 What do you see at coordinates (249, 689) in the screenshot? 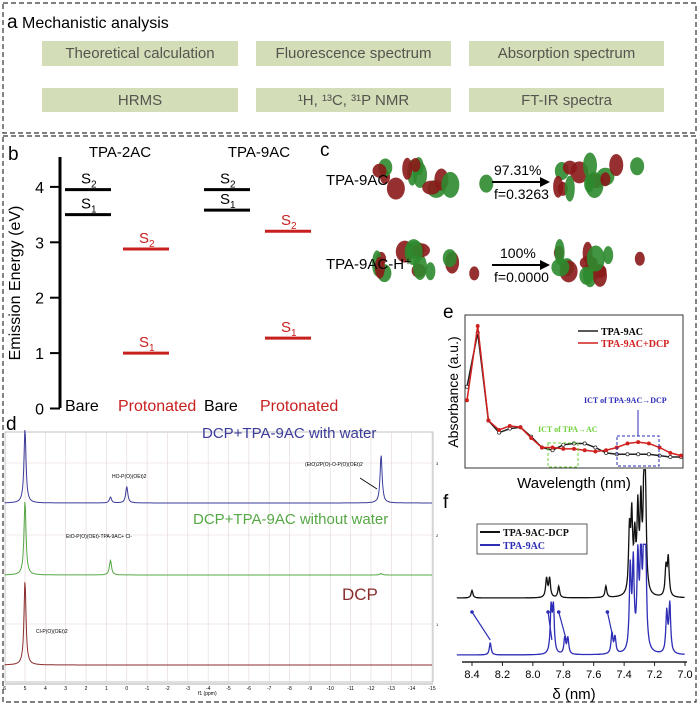
I see `x-tick-label: -6` at bounding box center [249, 689].